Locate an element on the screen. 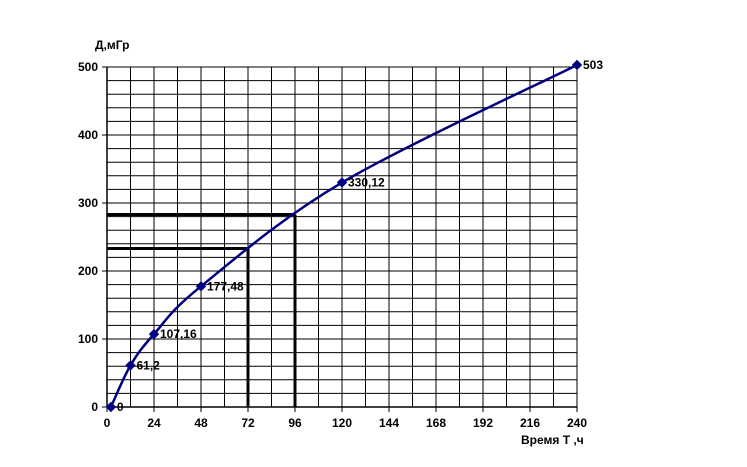 This screenshot has height=467, width=747. data-label: 177,48 is located at coordinates (225, 286).